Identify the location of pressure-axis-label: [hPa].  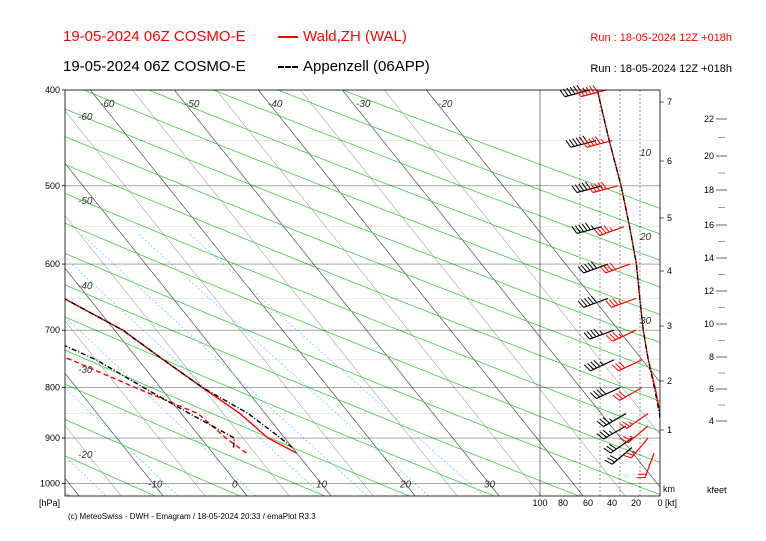
(49, 503).